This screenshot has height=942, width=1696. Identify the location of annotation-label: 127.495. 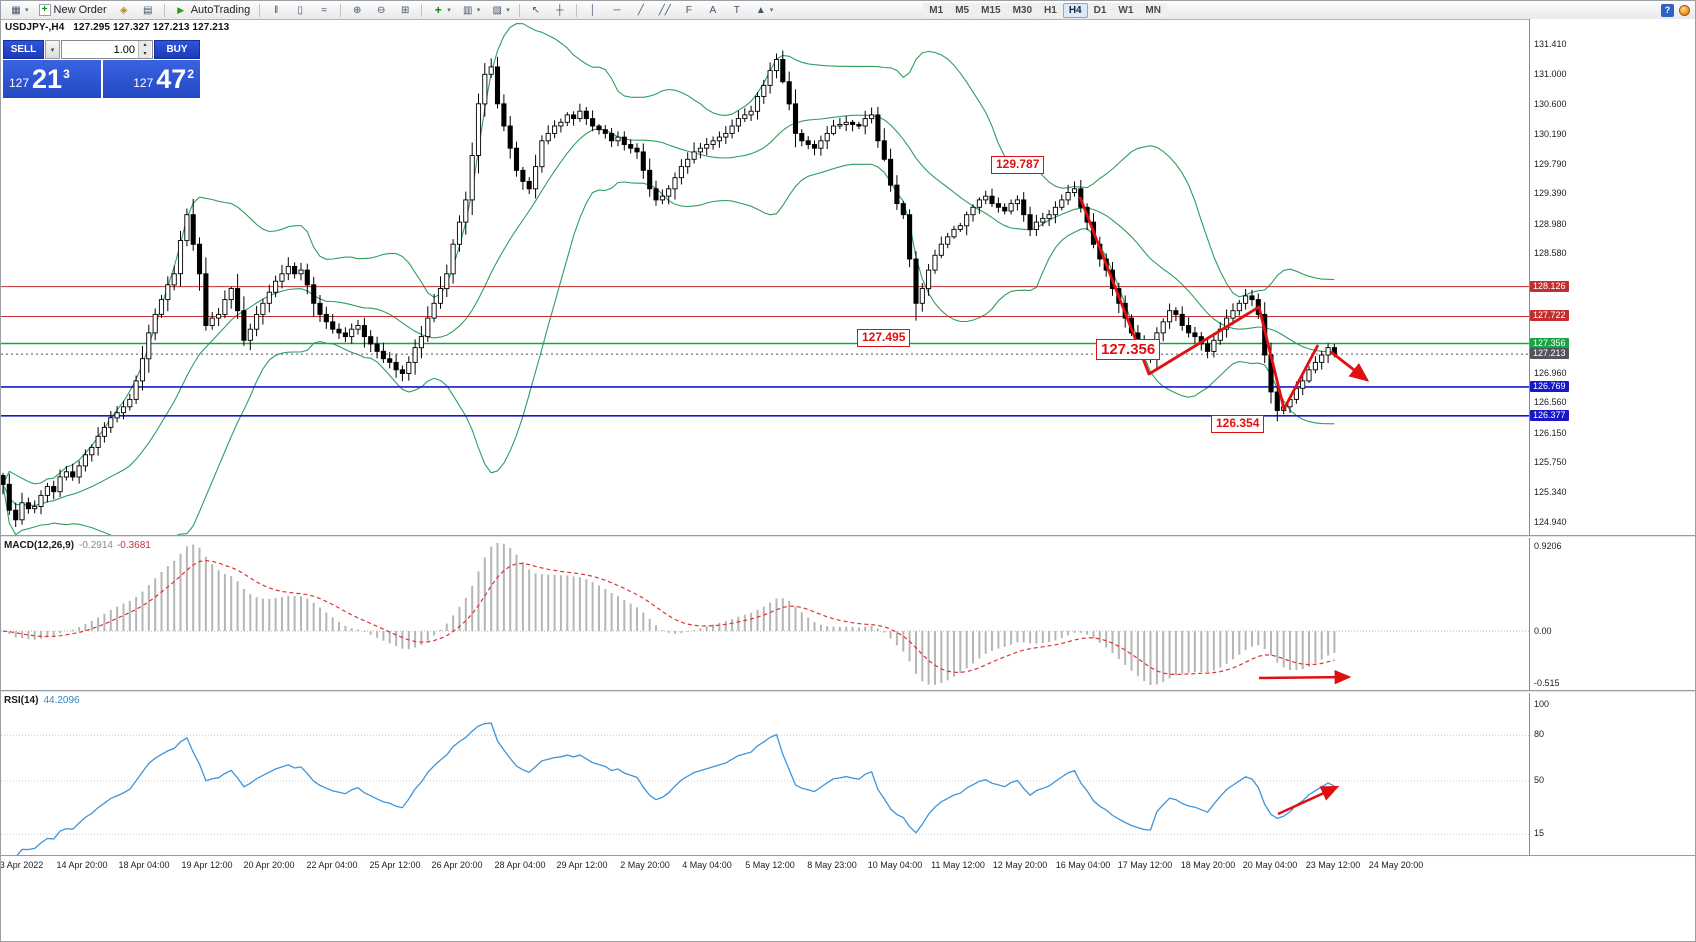
(884, 338).